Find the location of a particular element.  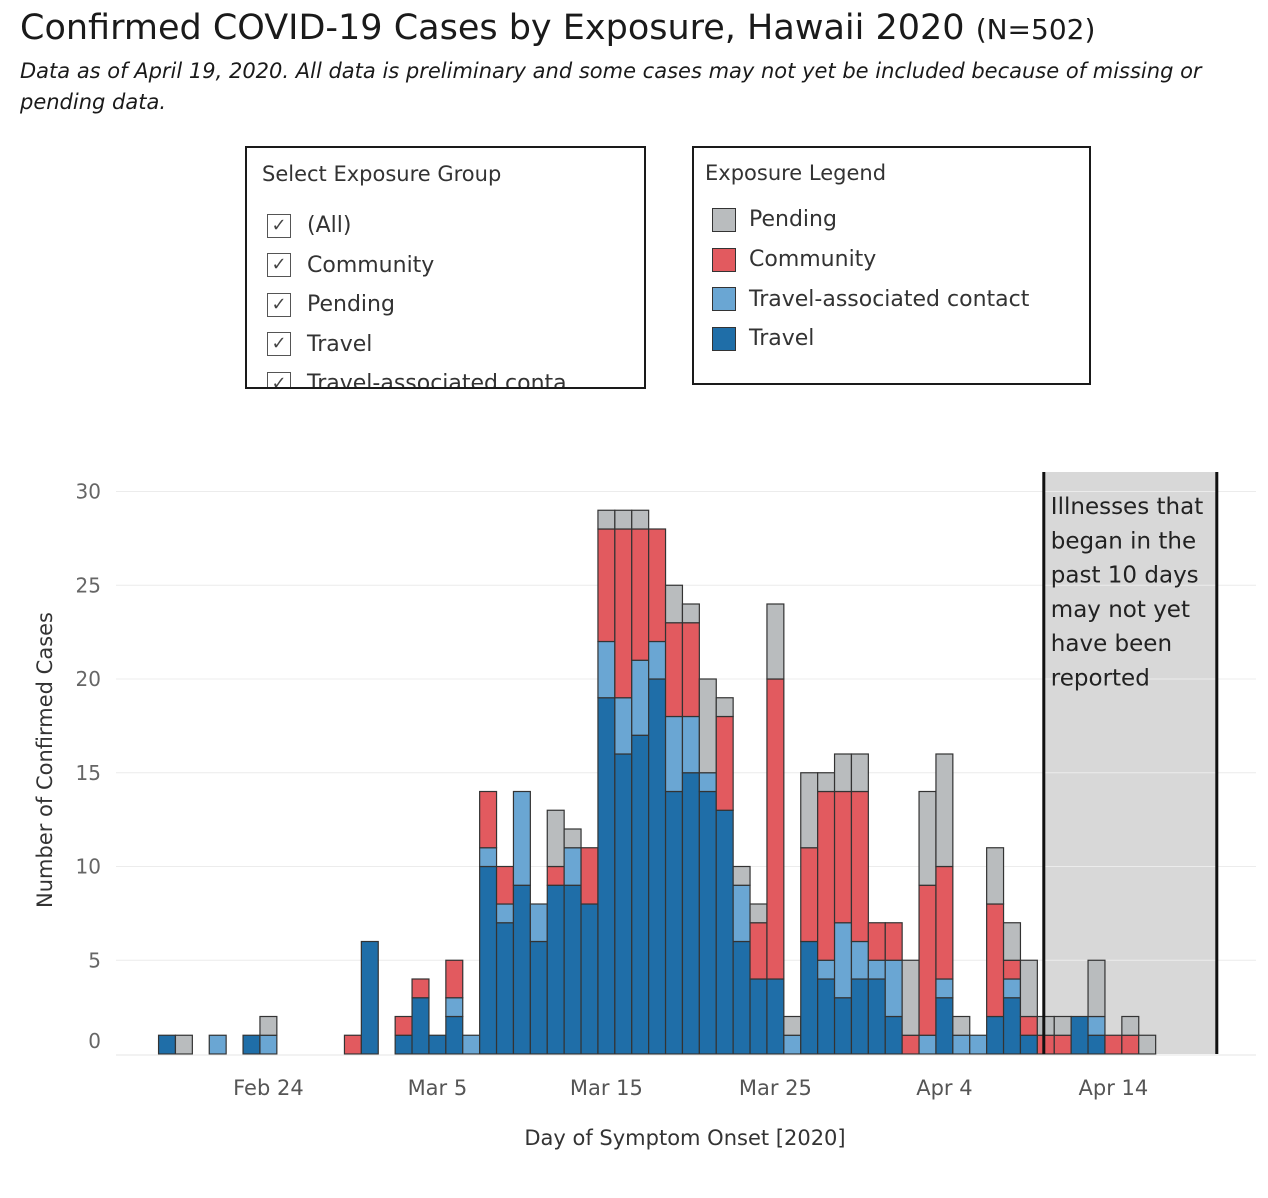

legend-label: Travel-associated contact is located at coordinates (889, 299).